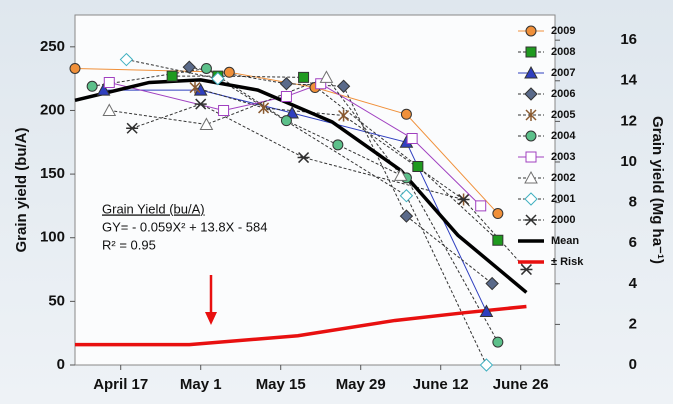 Image resolution: width=673 pixels, height=404 pixels. I want to click on y-tick-label: 100, so click(52, 237).